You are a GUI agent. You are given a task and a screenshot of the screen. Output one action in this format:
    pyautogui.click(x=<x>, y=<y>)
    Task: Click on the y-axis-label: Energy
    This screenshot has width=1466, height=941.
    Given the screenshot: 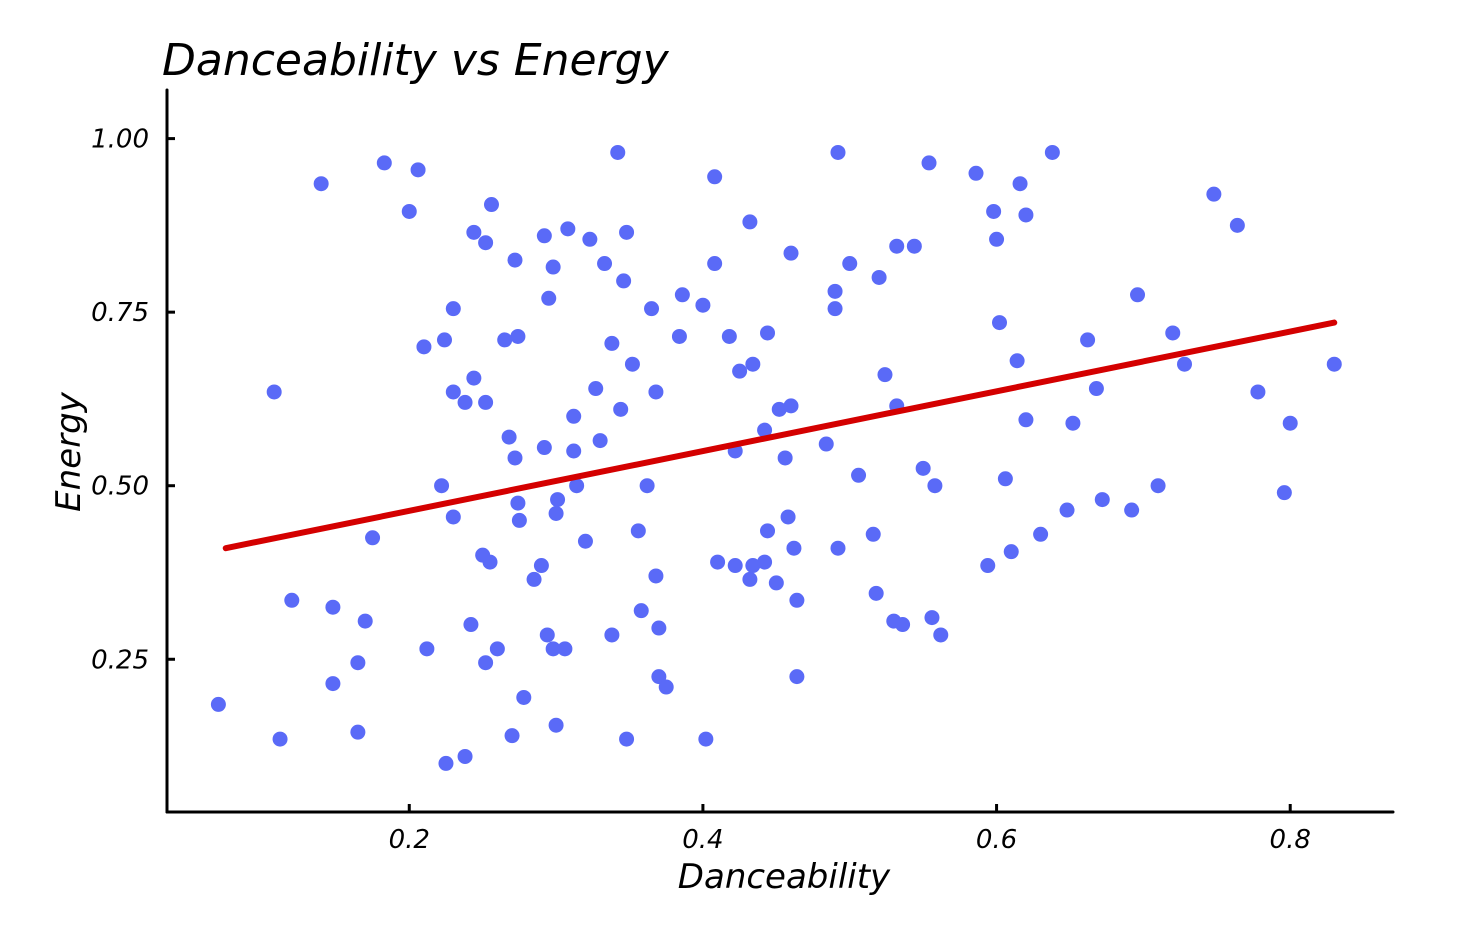 What is the action you would take?
    pyautogui.click(x=69, y=451)
    